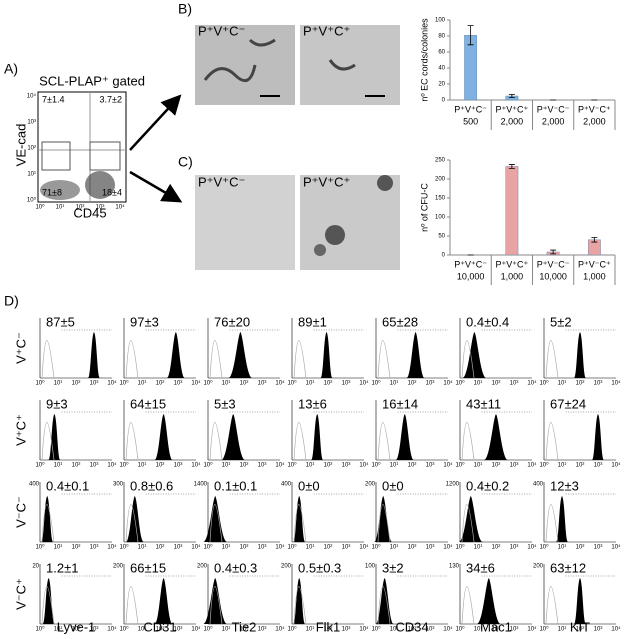  What do you see at coordinates (564, 485) in the screenshot?
I see `percentage: 12±3` at bounding box center [564, 485].